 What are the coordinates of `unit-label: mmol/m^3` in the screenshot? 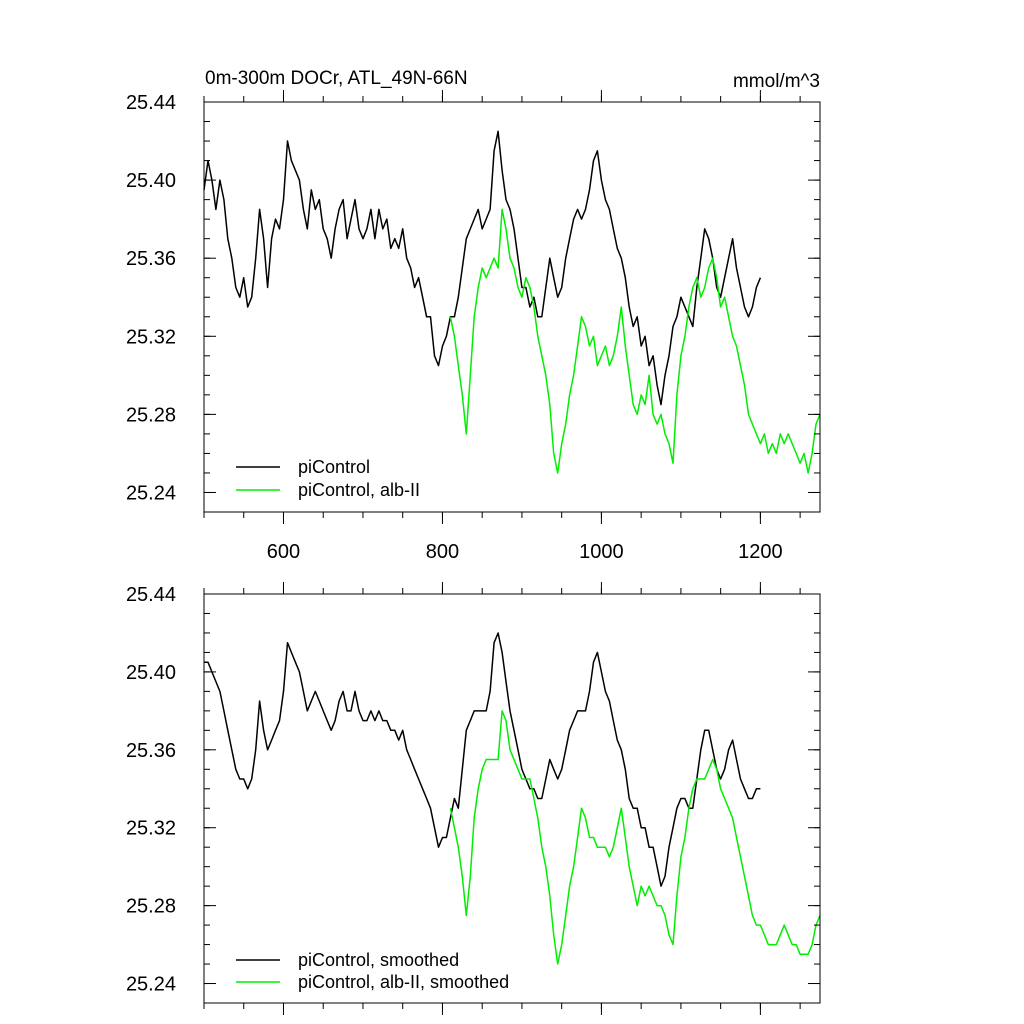 It's located at (776, 81).